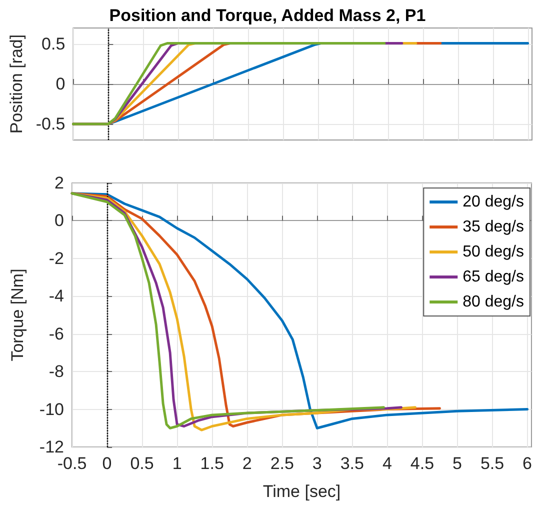 Image resolution: width=535 pixels, height=505 pixels. What do you see at coordinates (493, 252) in the screenshot?
I see `legend-label: 50 deg/s` at bounding box center [493, 252].